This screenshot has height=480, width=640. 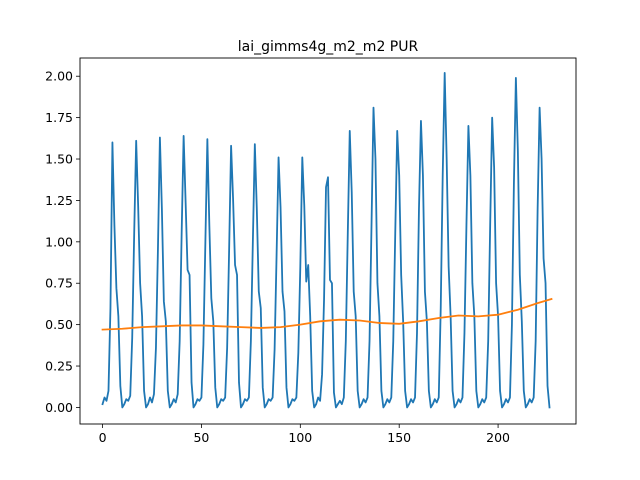 What do you see at coordinates (103, 437) in the screenshot?
I see `x-tick-label: 0` at bounding box center [103, 437].